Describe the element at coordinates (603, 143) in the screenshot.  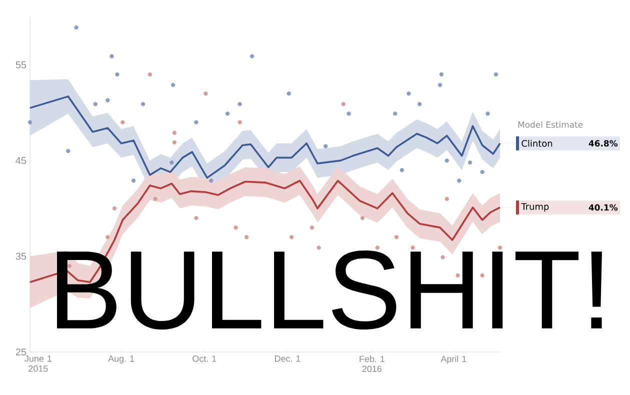
I see `text: 46.8%` at that location.